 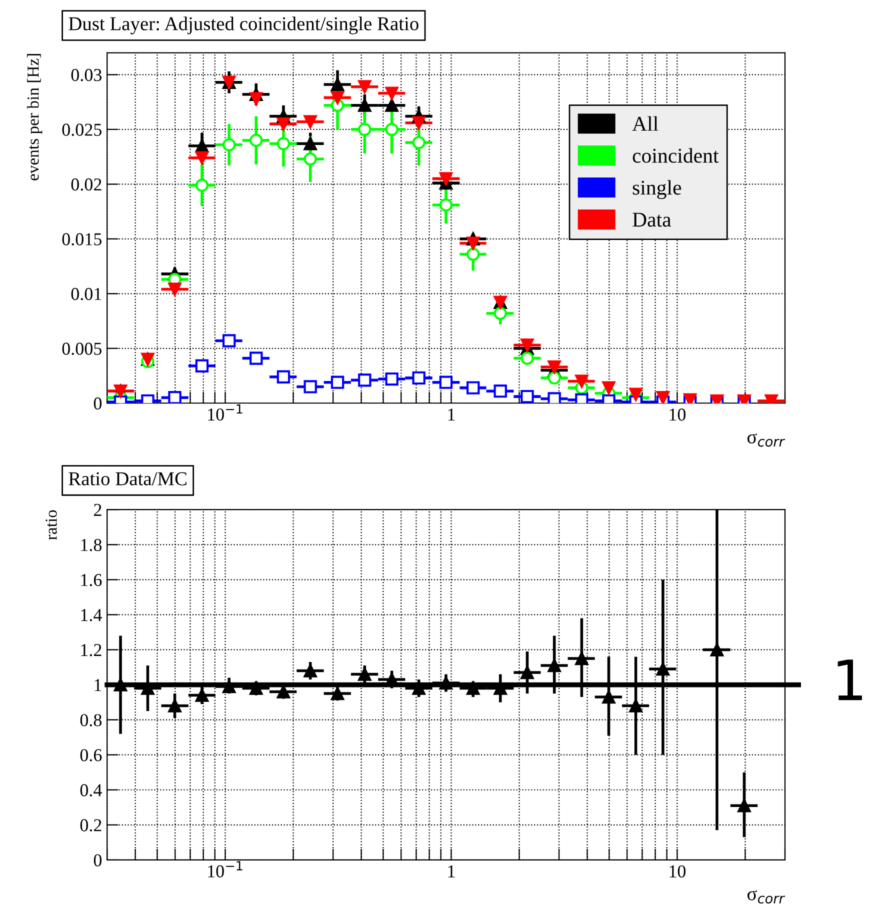 What do you see at coordinates (91, 755) in the screenshot?
I see `y-tick-label: 0.6` at bounding box center [91, 755].